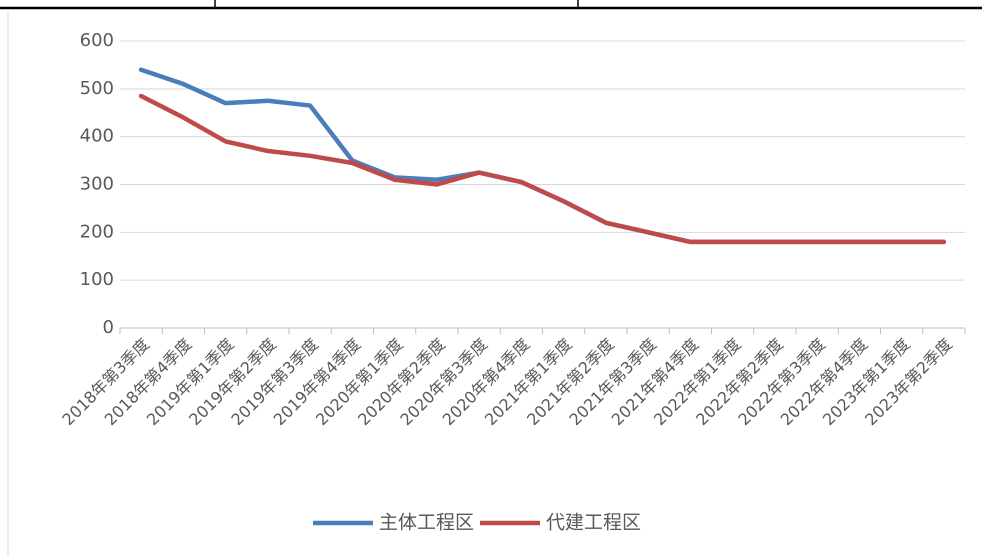 The width and height of the screenshot is (982, 557). I want to click on y-tick-label: 0, so click(108, 327).